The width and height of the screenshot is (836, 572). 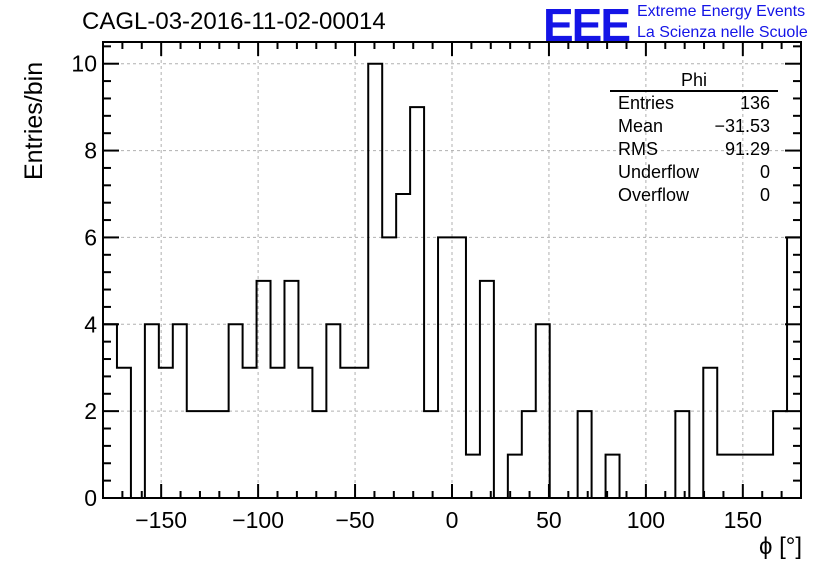 I want to click on y-tick-label: 8, so click(x=90, y=151).